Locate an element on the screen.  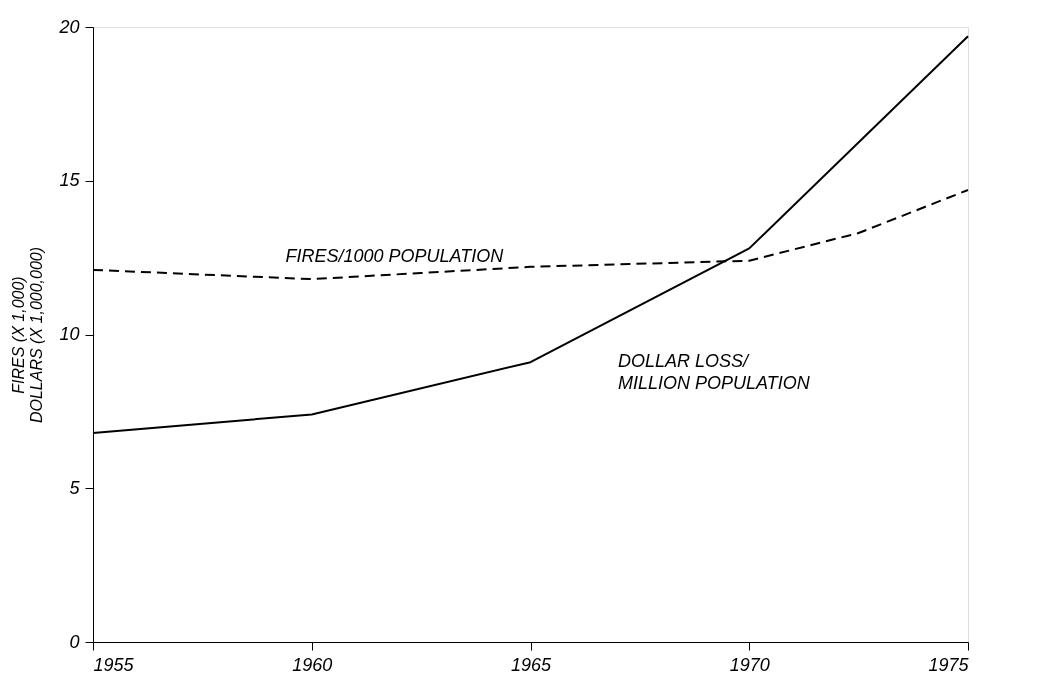
y-tick-label: 15 is located at coordinates (70, 180).